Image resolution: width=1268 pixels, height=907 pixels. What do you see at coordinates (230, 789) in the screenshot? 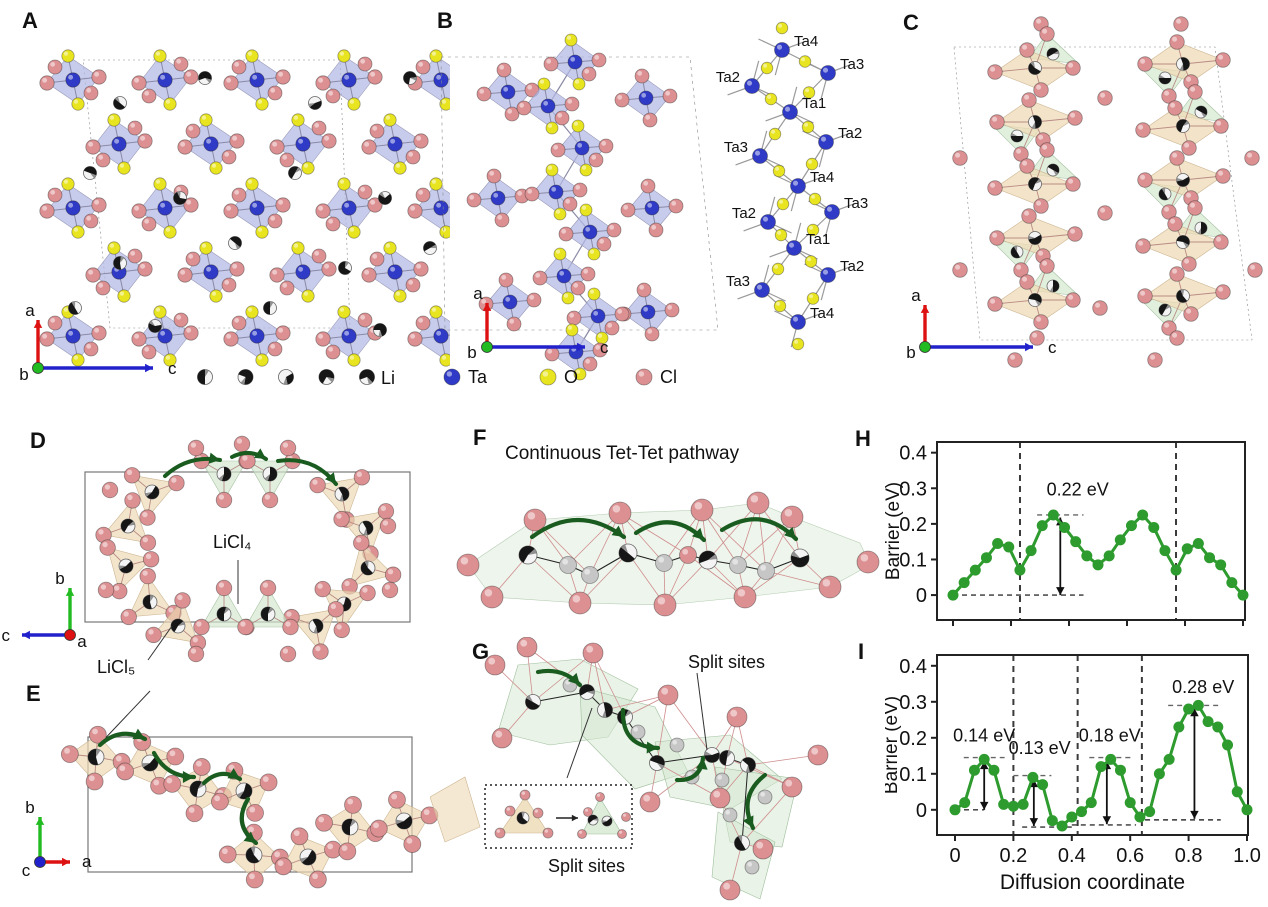
I see `panel-e-structure: b a c` at bounding box center [230, 789].